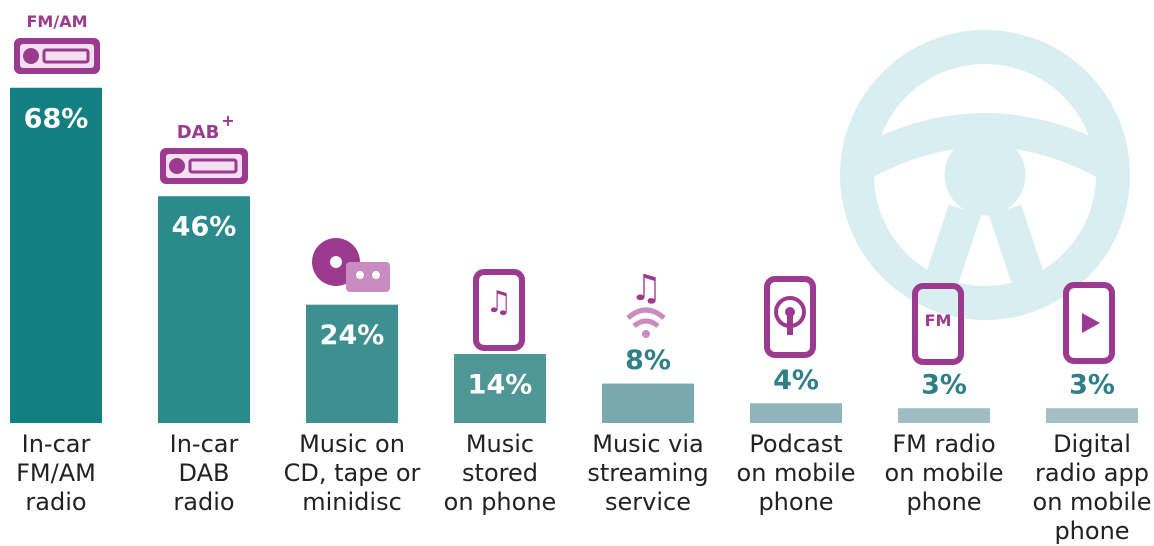 The width and height of the screenshot is (1154, 546). I want to click on phone-icon, so click(794, 317).